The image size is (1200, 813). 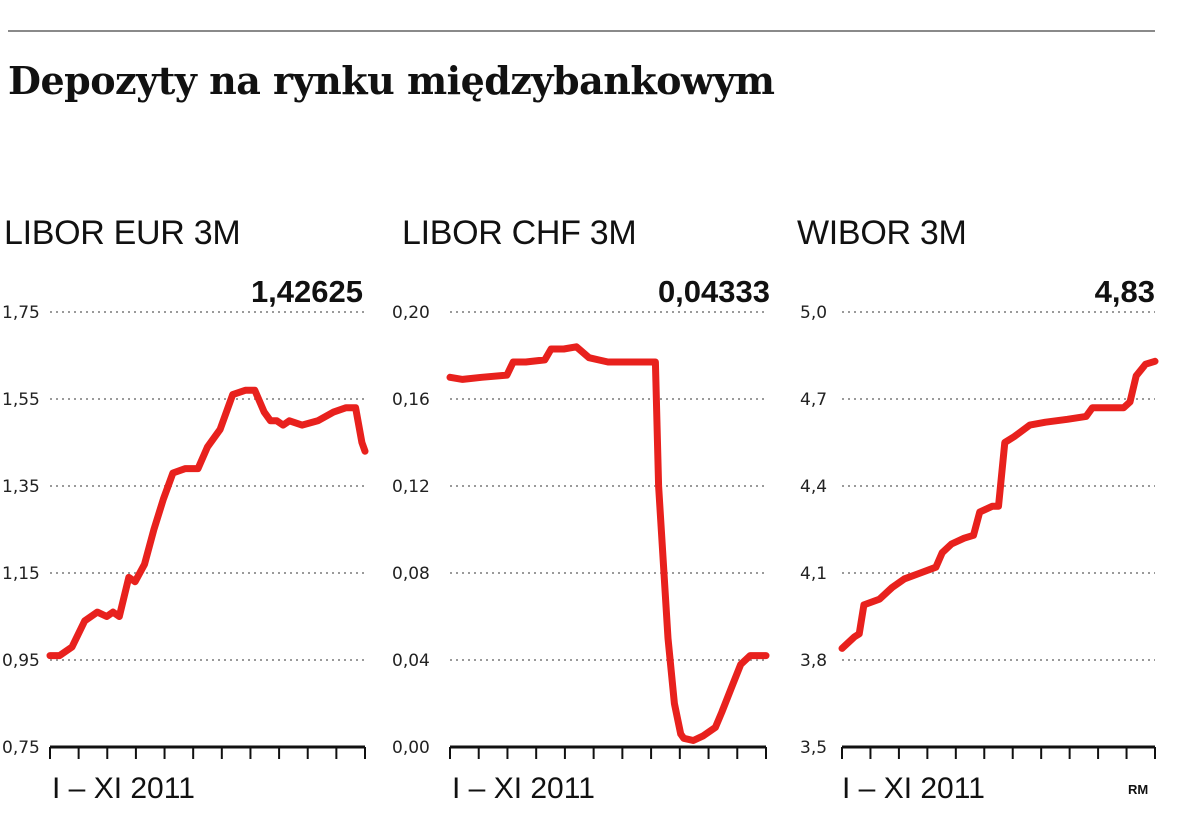 What do you see at coordinates (813, 400) in the screenshot?
I see `wibor-ytick-label: 4,7` at bounding box center [813, 400].